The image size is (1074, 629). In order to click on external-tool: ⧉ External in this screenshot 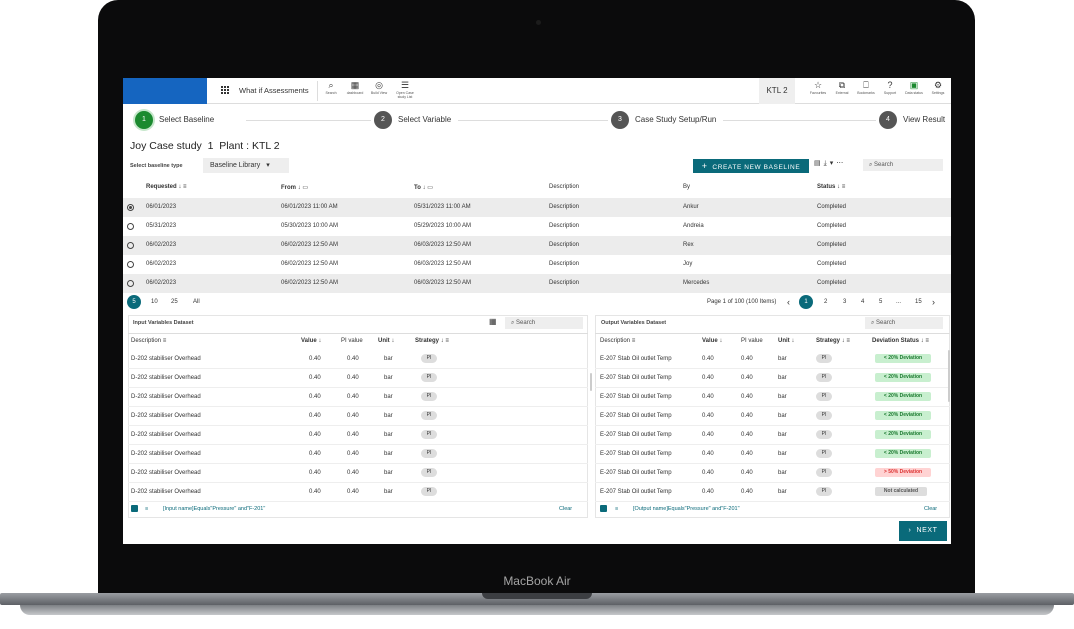, I will do `click(842, 87)`.